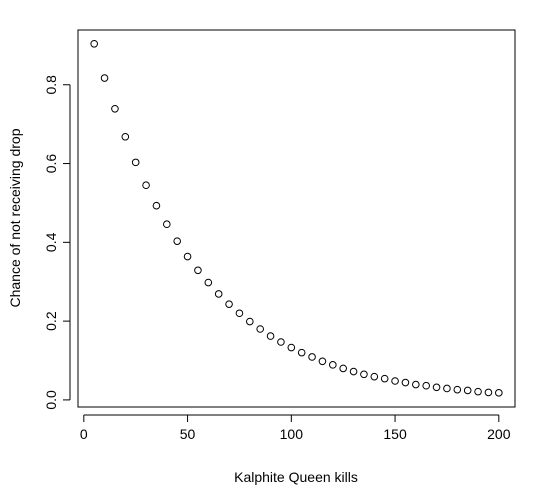 Image resolution: width=539 pixels, height=495 pixels. I want to click on y-tick-label: 0.2, so click(51, 321).